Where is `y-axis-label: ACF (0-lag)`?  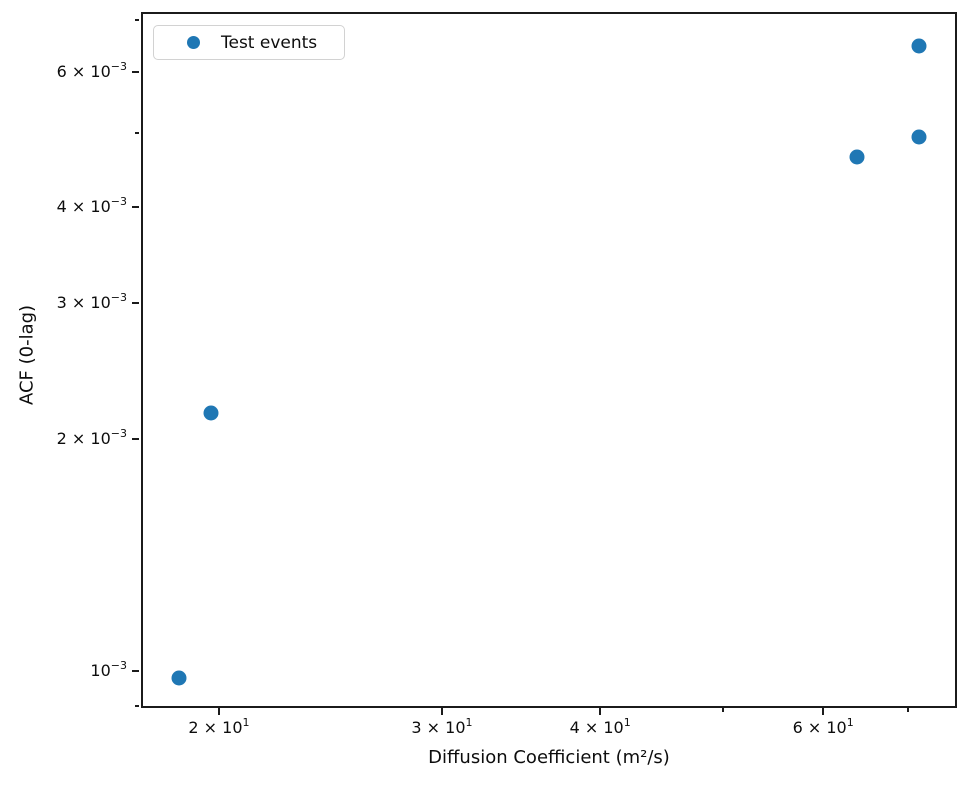
y-axis-label: ACF (0-lag) is located at coordinates (27, 355).